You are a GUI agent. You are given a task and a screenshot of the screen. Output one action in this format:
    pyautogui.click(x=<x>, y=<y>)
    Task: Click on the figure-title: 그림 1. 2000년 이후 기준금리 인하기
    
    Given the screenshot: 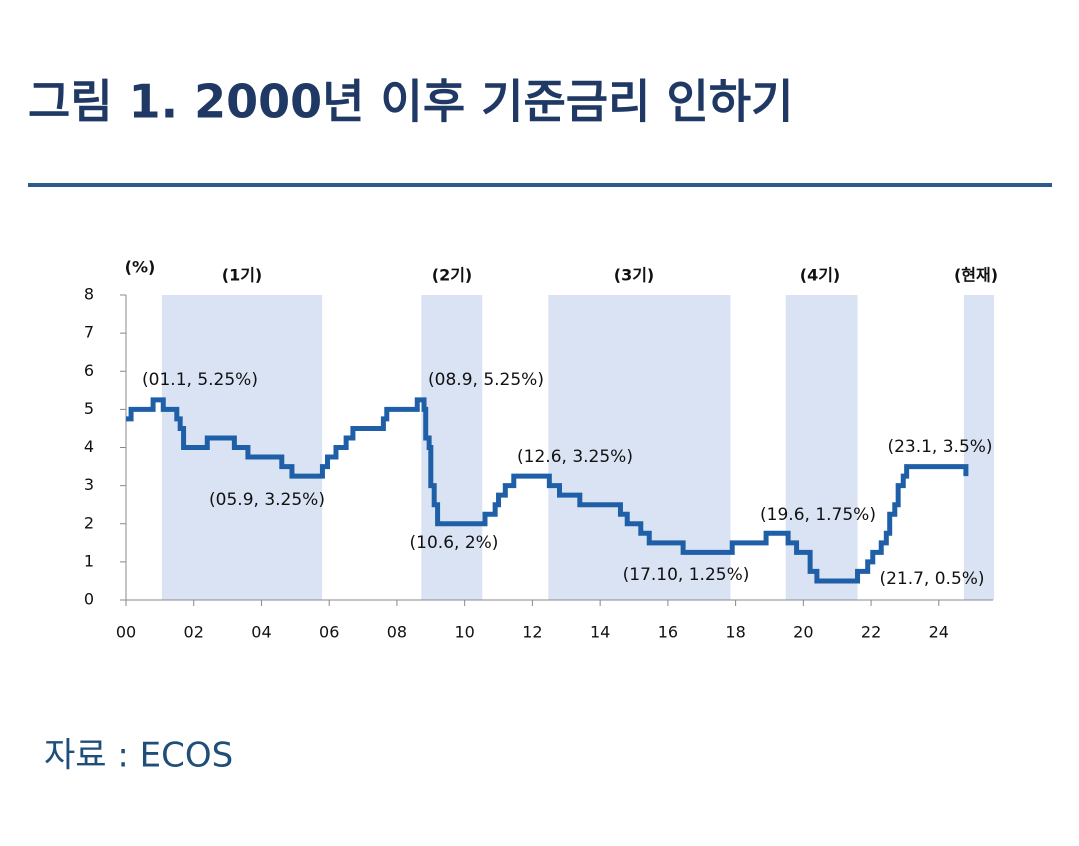 What is the action you would take?
    pyautogui.click(x=410, y=102)
    